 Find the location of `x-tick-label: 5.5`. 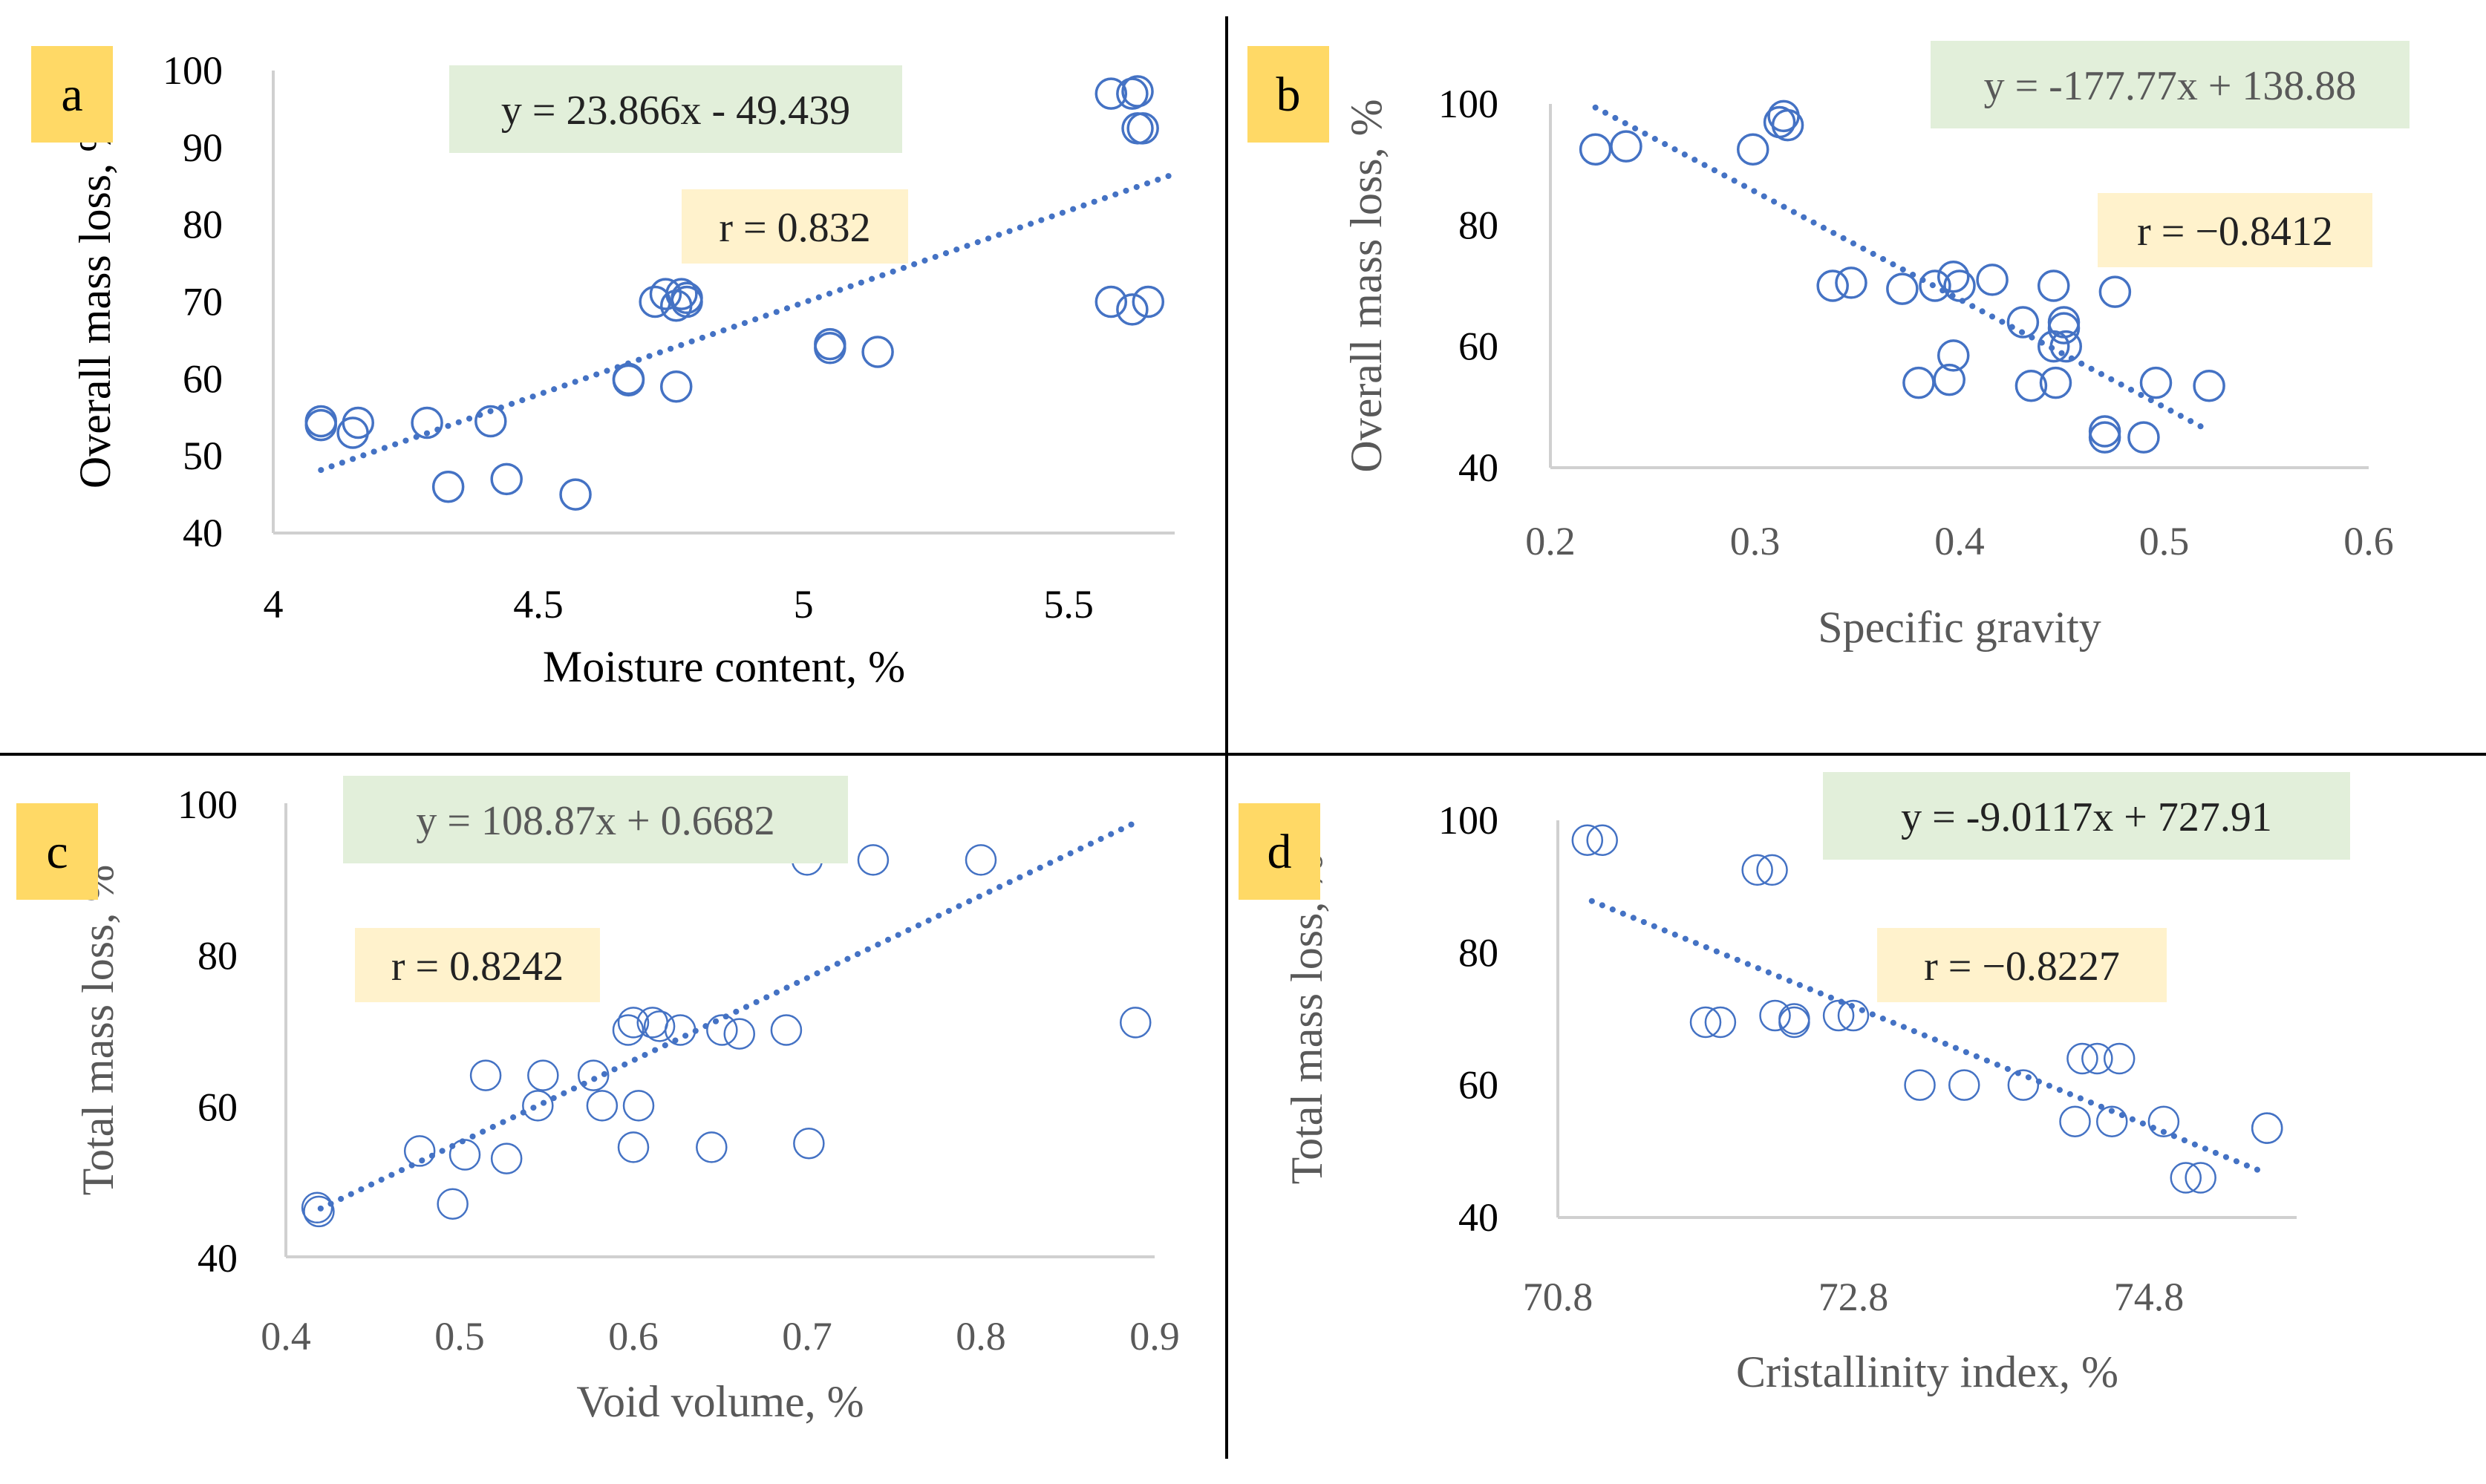

x-tick-label: 5.5 is located at coordinates (1069, 604).